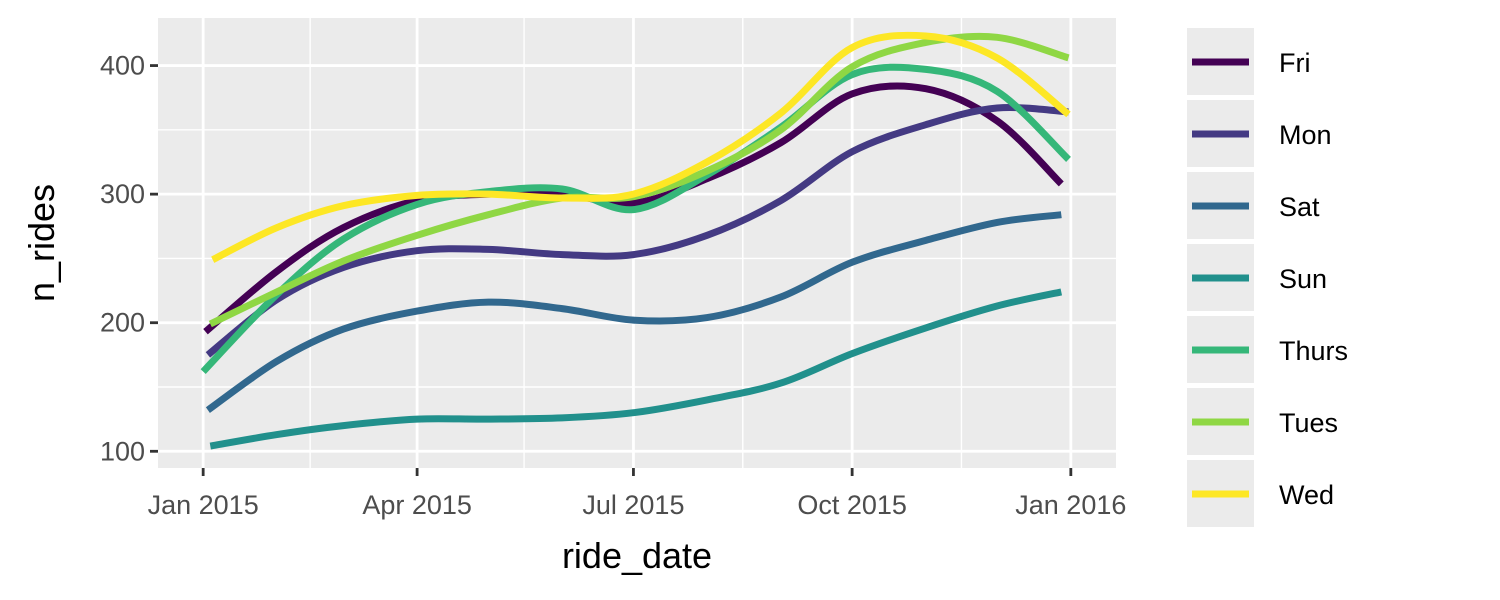 Image resolution: width=1500 pixels, height=600 pixels. I want to click on legend-label-mon: Mon, so click(1305, 135).